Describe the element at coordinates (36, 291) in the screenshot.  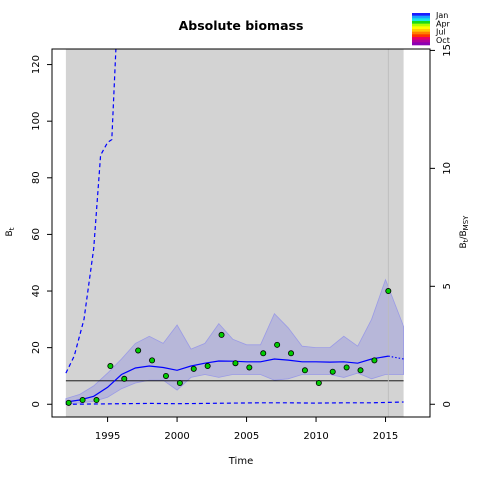
I see `y-tick-label: 40` at that location.